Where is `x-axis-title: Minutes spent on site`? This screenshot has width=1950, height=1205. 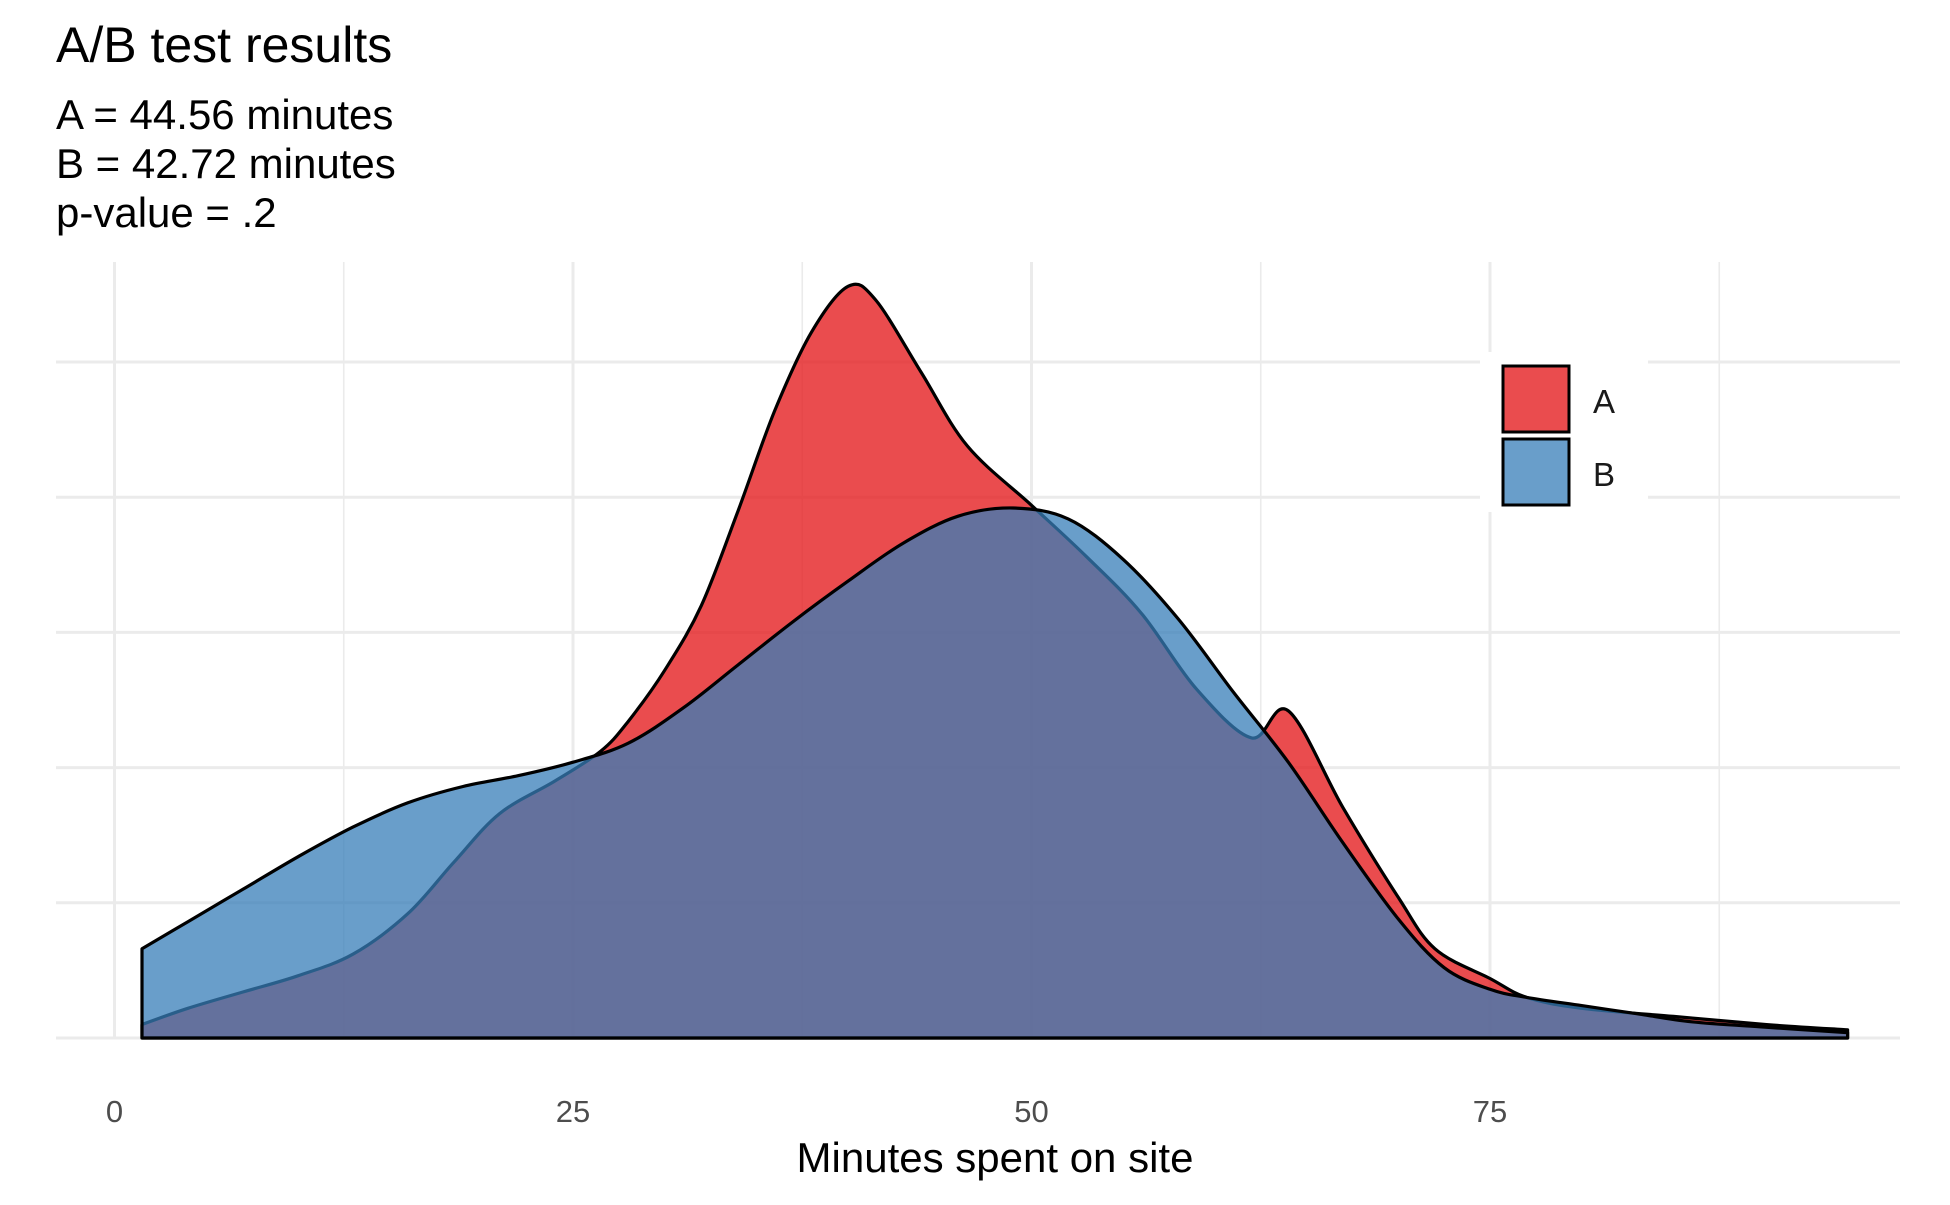
x-axis-title: Minutes spent on site is located at coordinates (995, 1157).